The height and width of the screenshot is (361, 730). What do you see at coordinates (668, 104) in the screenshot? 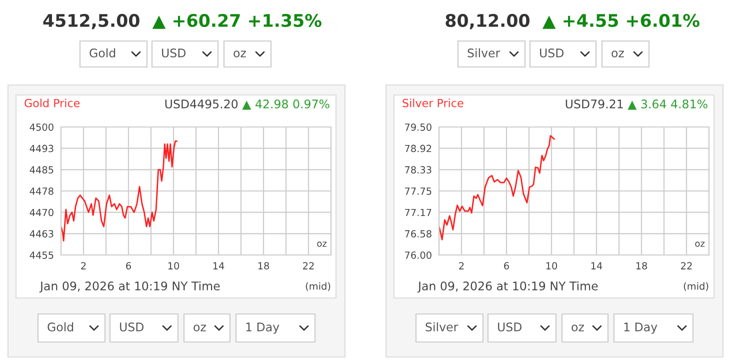
I see `text: ▲ 3.64 4.81%` at bounding box center [668, 104].